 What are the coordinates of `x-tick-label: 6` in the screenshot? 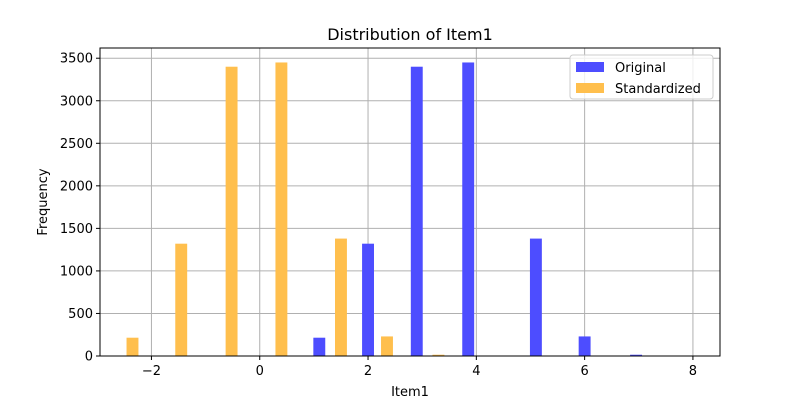 It's located at (584, 371).